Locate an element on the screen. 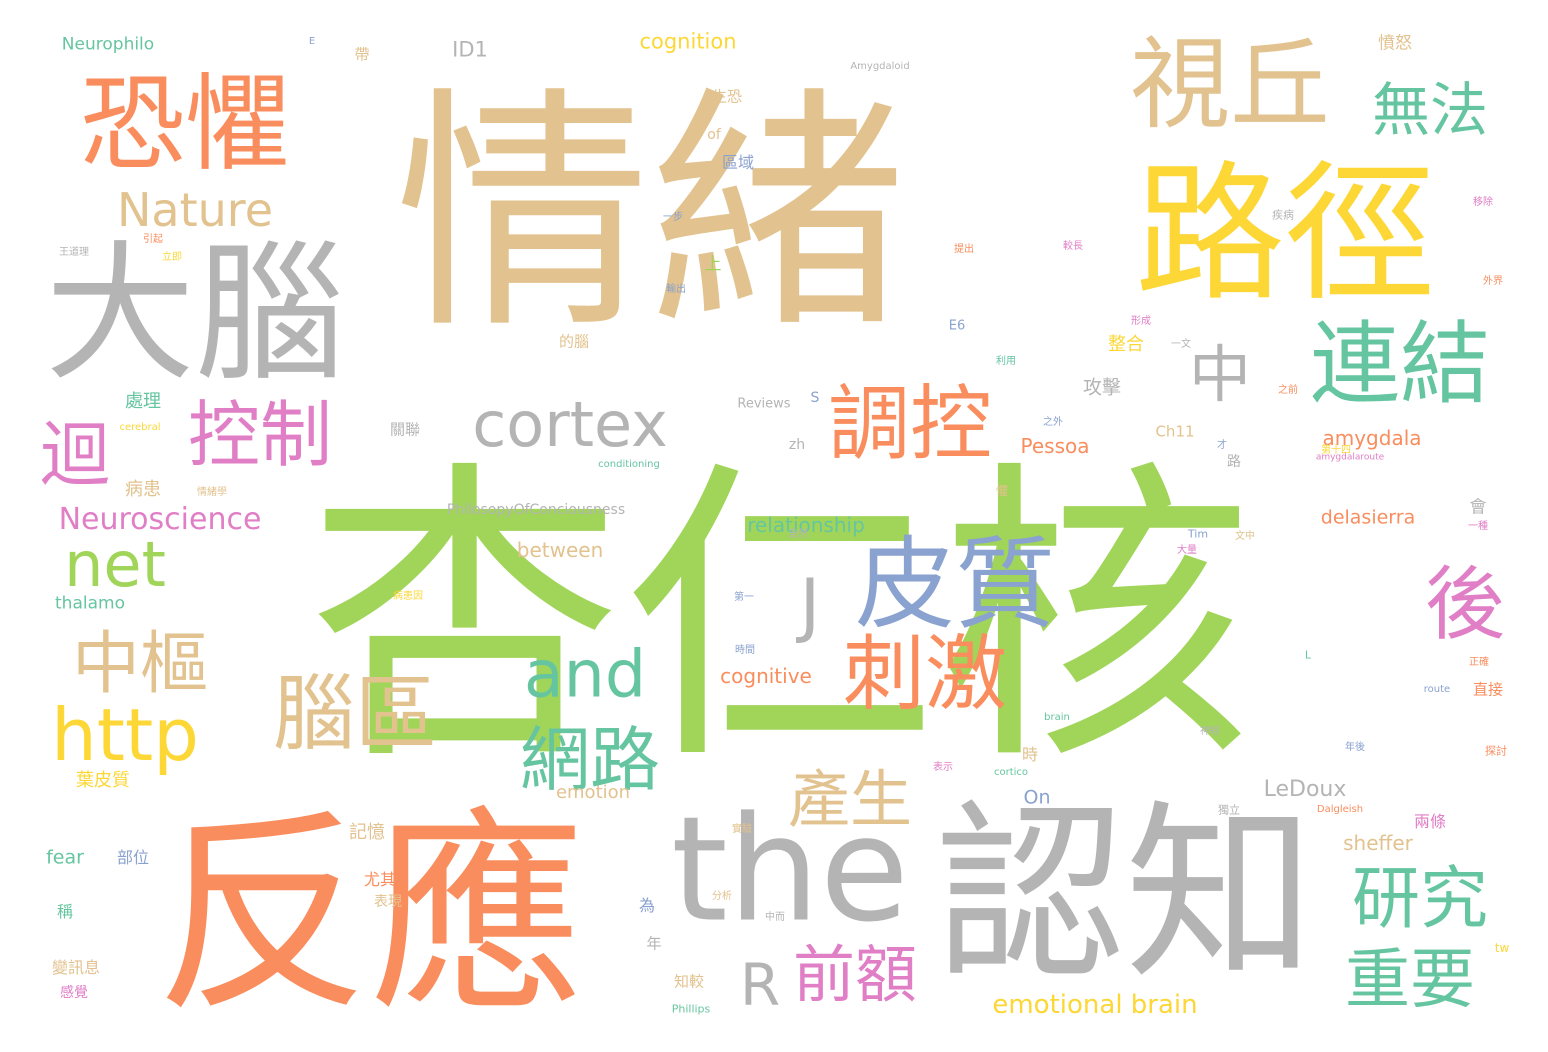  word-direct-zh: 直接 is located at coordinates (1488, 689).